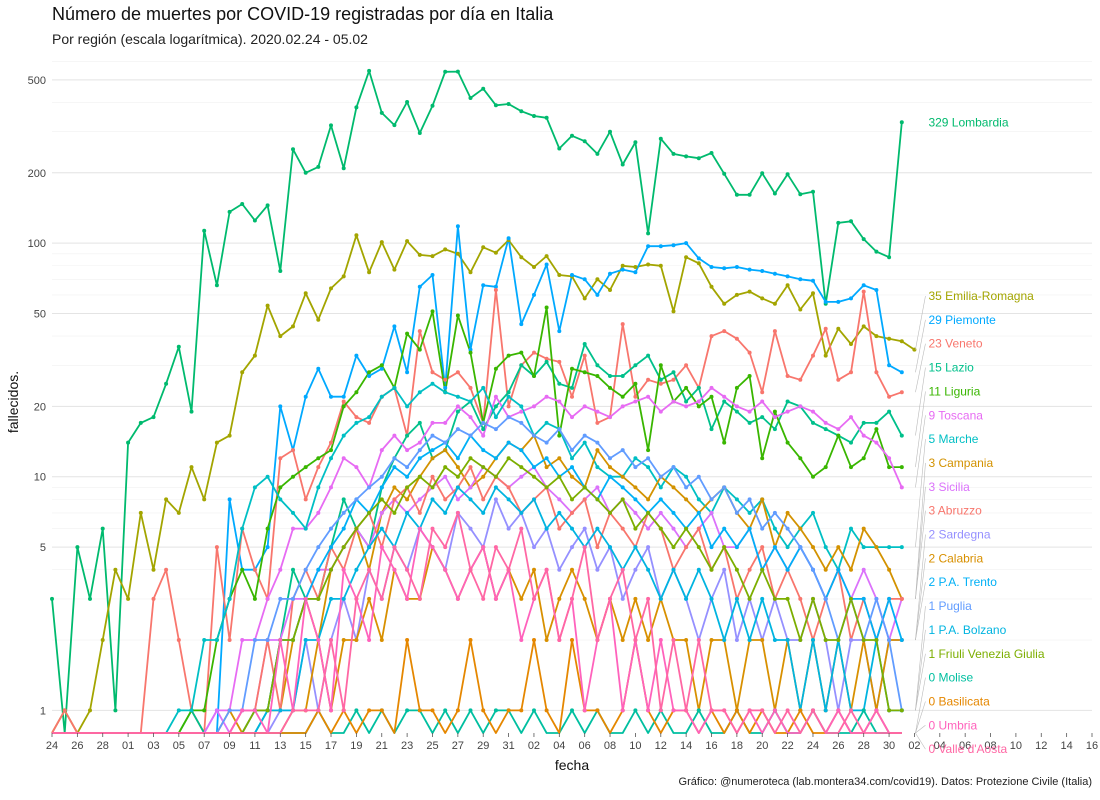 The image size is (1100, 800). I want to click on x-tick-label: 05, so click(179, 746).